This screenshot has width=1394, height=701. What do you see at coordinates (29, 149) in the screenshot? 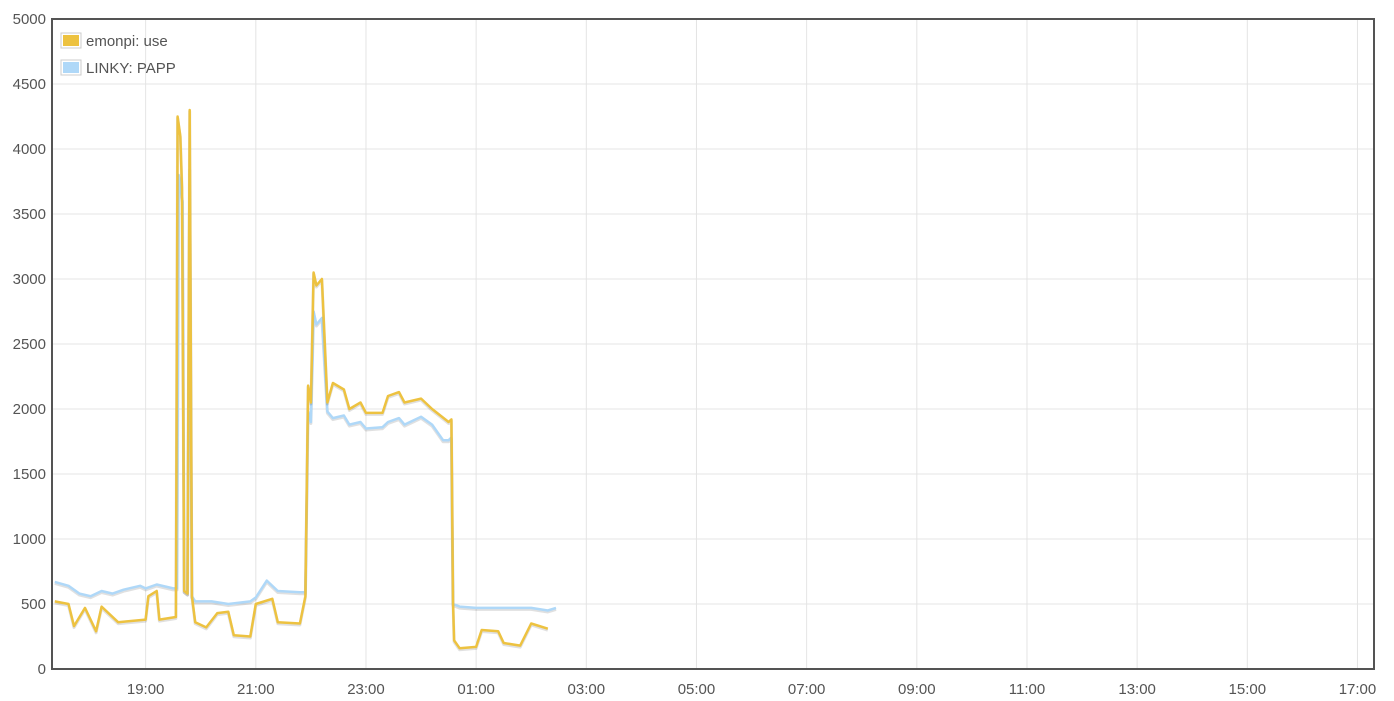
I see `y-tick-label: 4000` at bounding box center [29, 149].